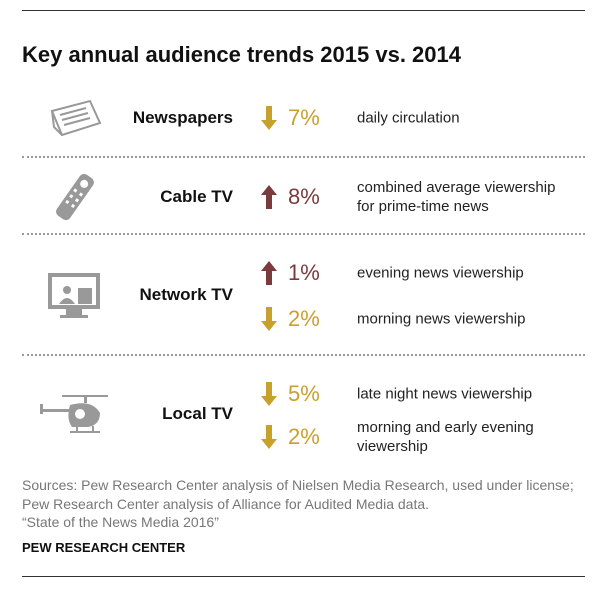 The width and height of the screenshot is (610, 595). I want to click on tv-icon, so click(74, 295).